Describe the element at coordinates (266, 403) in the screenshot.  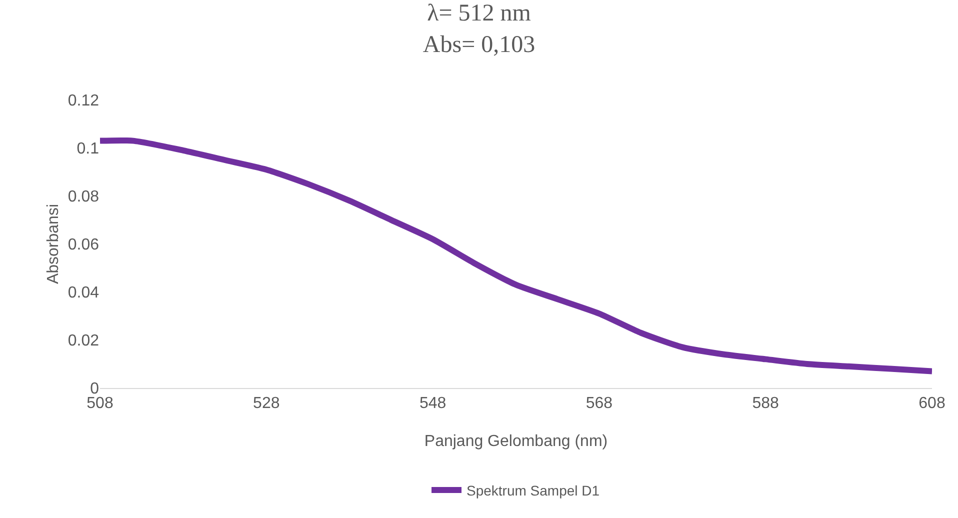
I see `x-tick-label: 528` at that location.